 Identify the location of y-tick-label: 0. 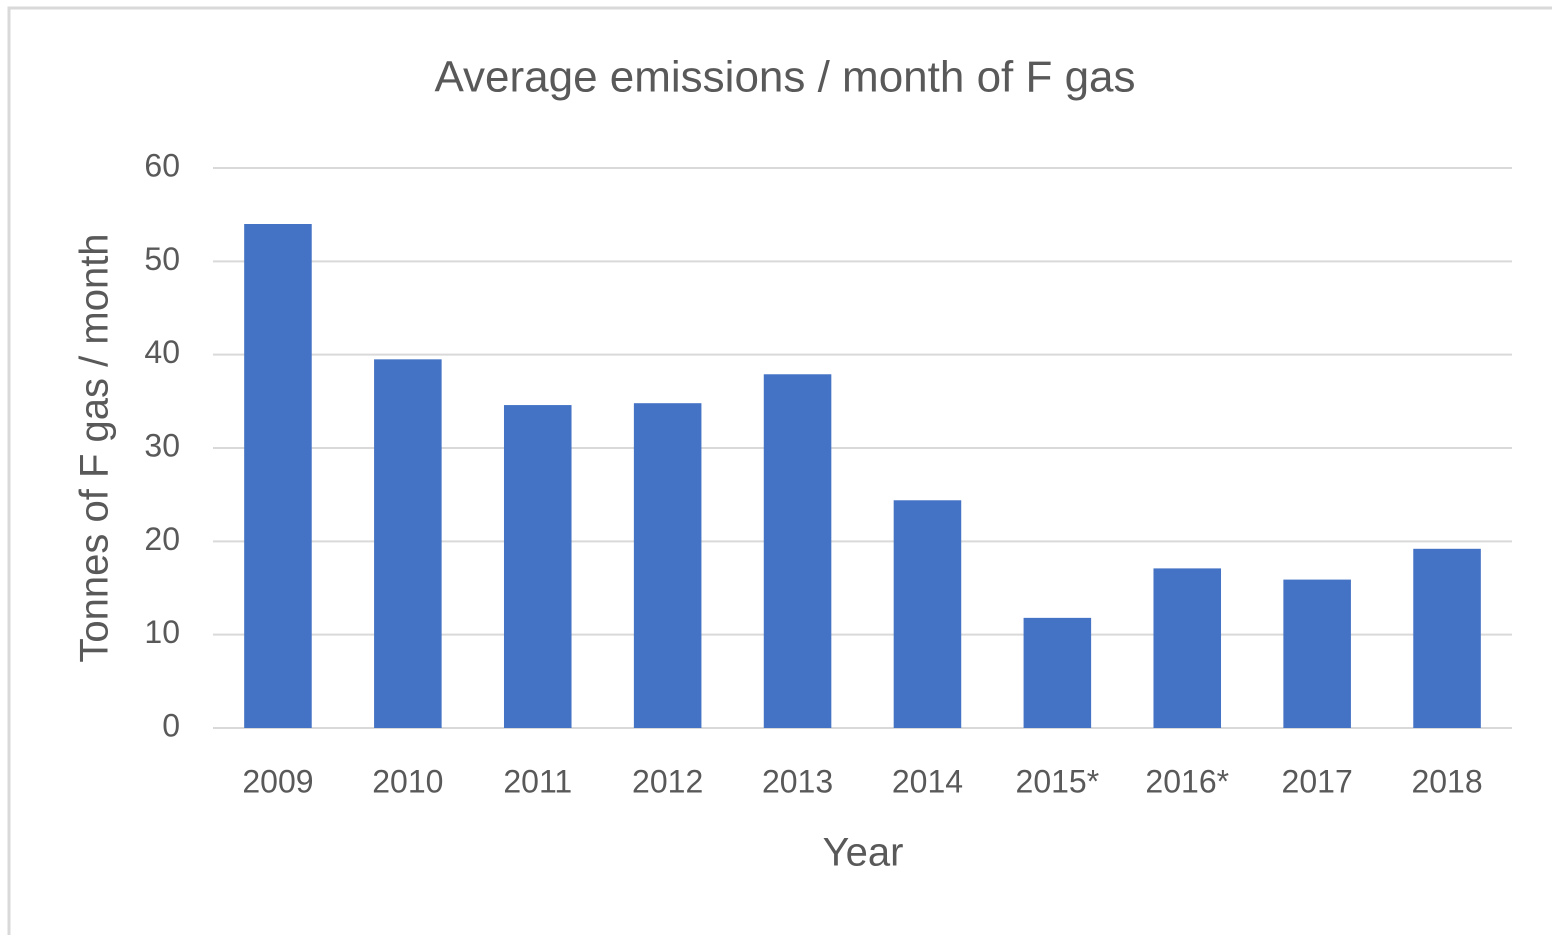
(171, 725).